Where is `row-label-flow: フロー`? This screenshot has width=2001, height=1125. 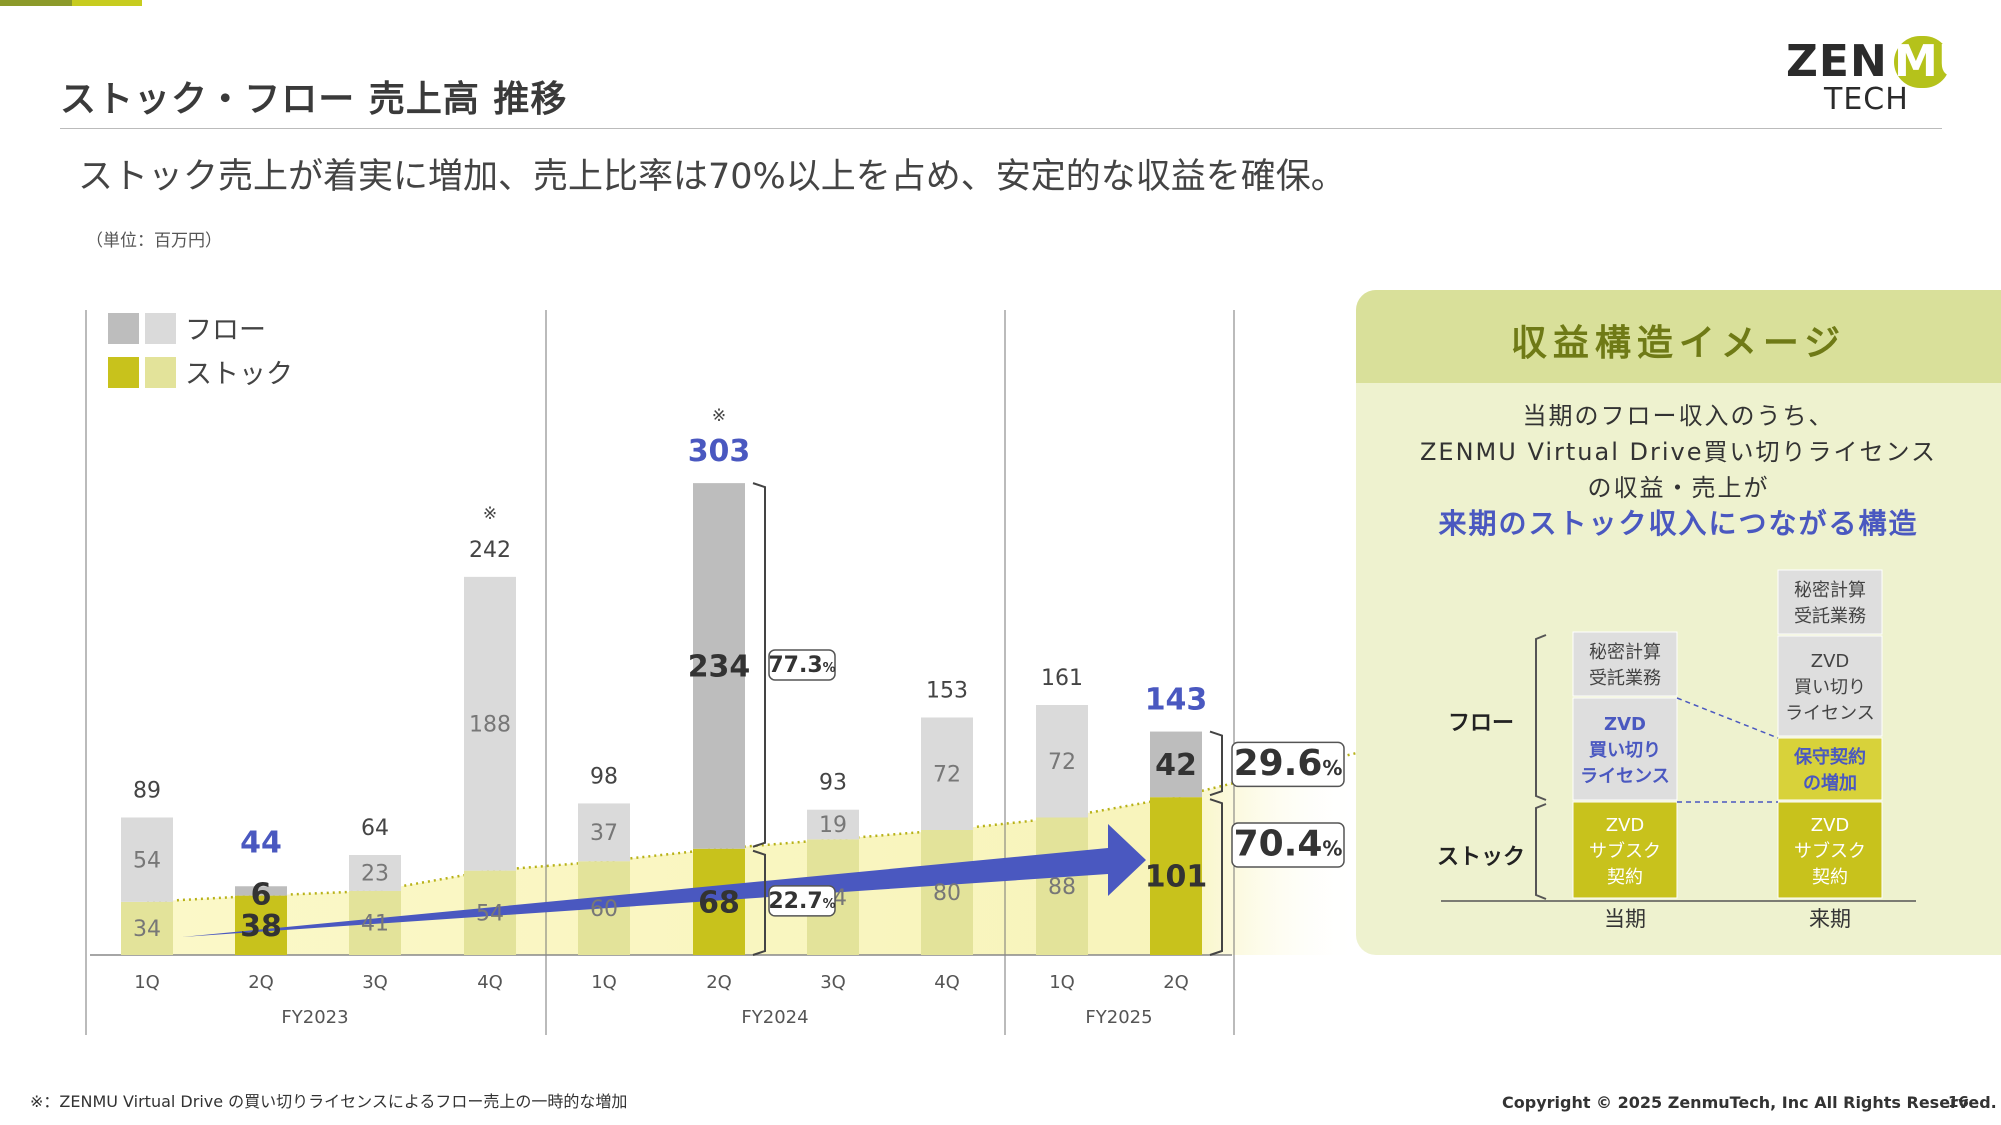
row-label-flow: フロー is located at coordinates (1481, 723).